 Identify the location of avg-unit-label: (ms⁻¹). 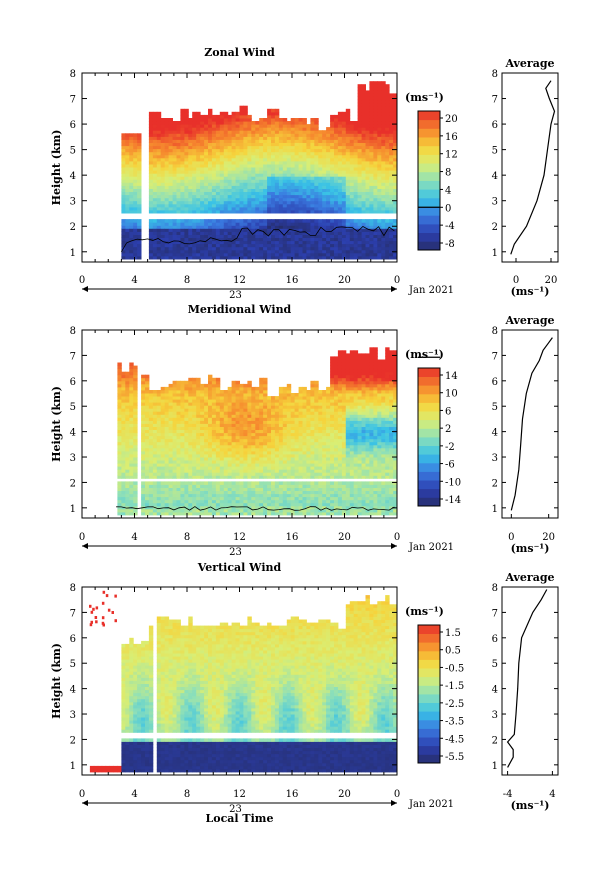
(530, 291).